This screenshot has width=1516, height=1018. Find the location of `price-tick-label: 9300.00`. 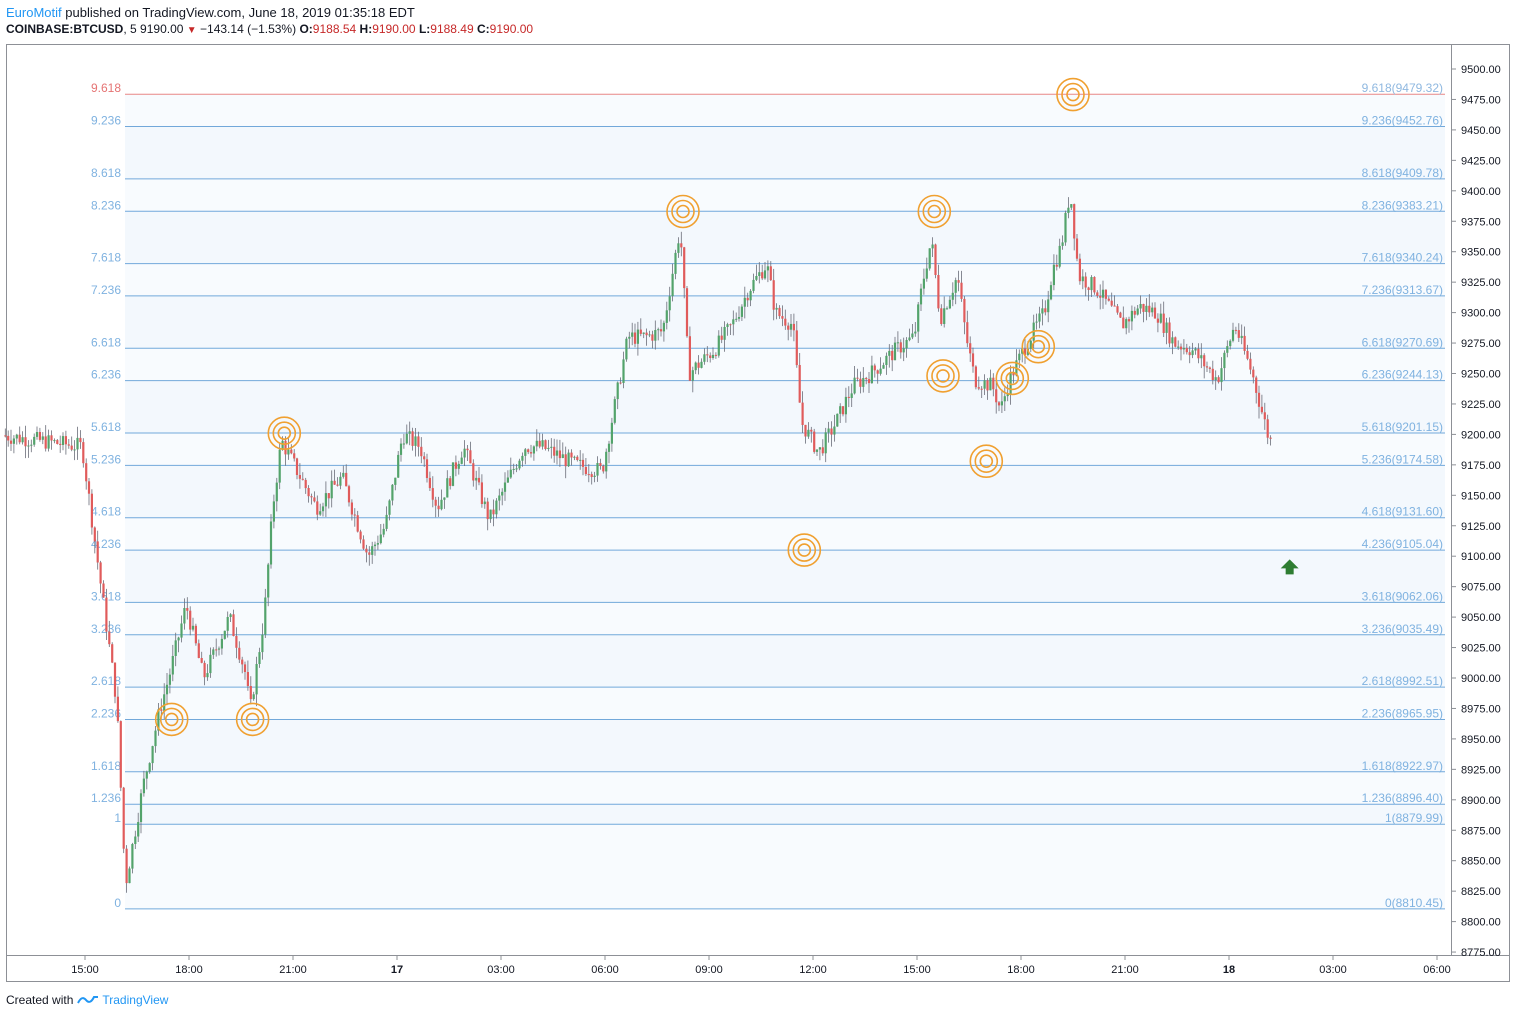

price-tick-label: 9300.00 is located at coordinates (1481, 314).